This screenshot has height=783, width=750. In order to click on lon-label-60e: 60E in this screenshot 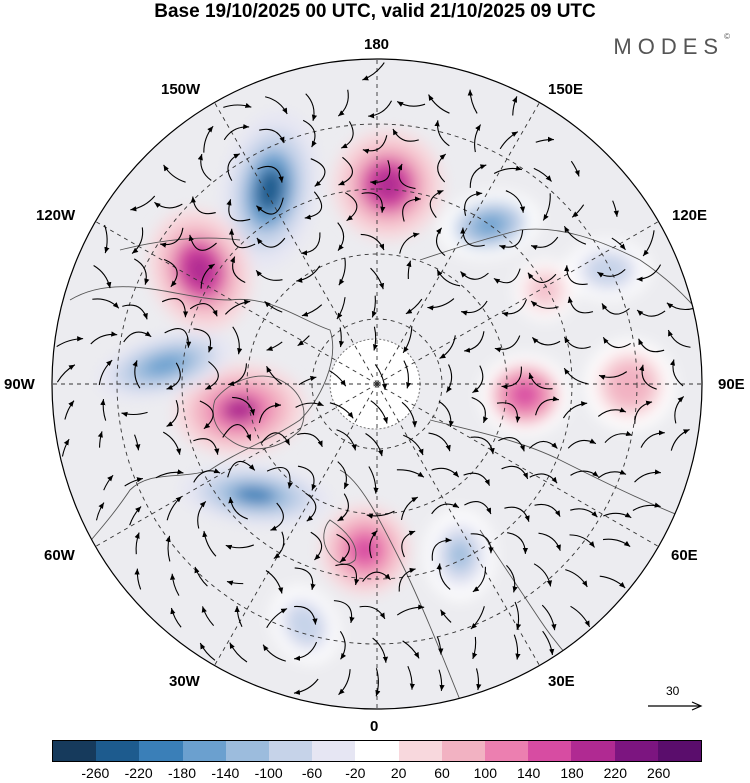, I will do `click(684, 555)`.